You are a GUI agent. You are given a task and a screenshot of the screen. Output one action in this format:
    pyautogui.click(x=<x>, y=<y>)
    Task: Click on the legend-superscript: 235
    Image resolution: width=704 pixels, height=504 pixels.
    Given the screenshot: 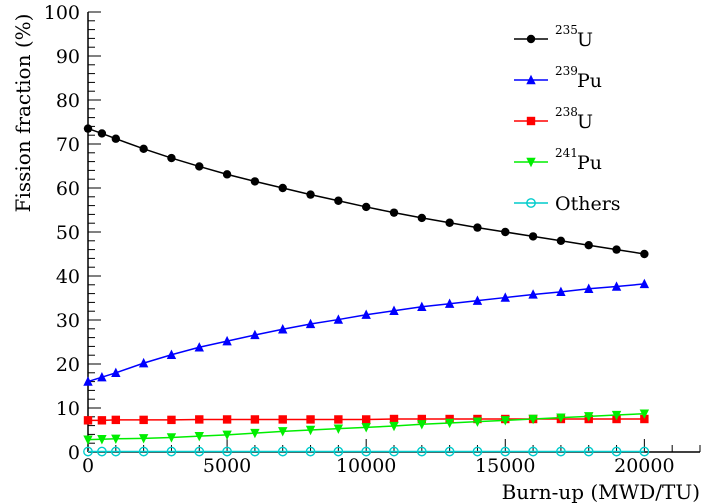 What is the action you would take?
    pyautogui.click(x=566, y=30)
    